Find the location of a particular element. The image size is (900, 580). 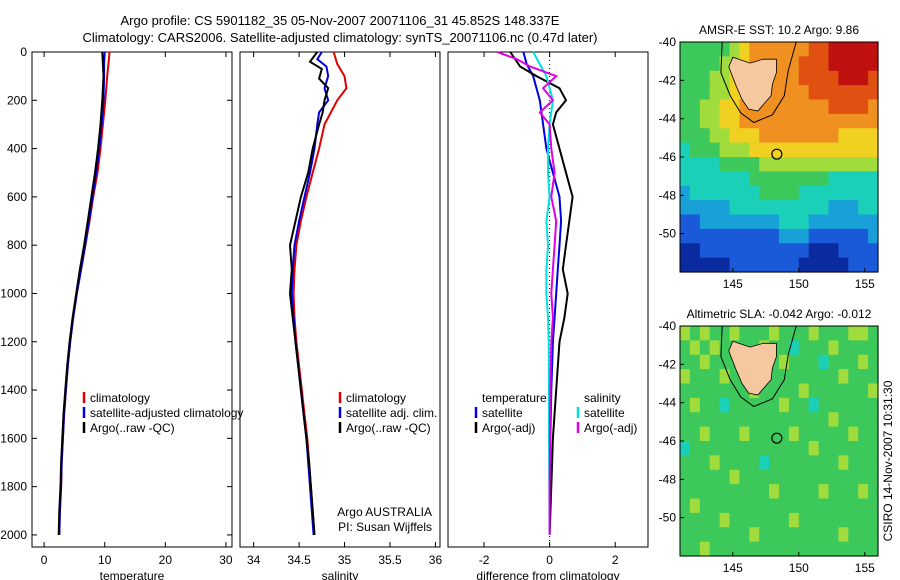

legend-entry: Argo(-adj) is located at coordinates (610, 428).